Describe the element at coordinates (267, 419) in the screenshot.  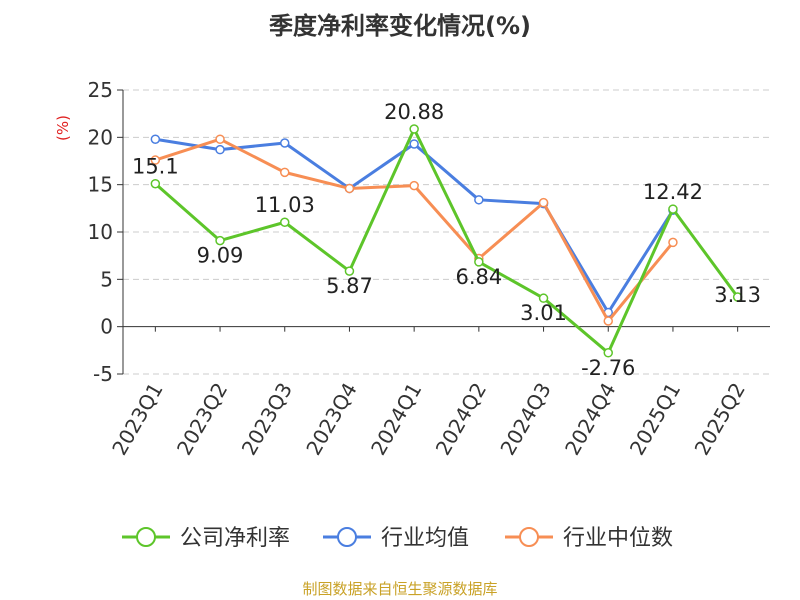
I see `x-tick-label: 2023Q3` at that location.